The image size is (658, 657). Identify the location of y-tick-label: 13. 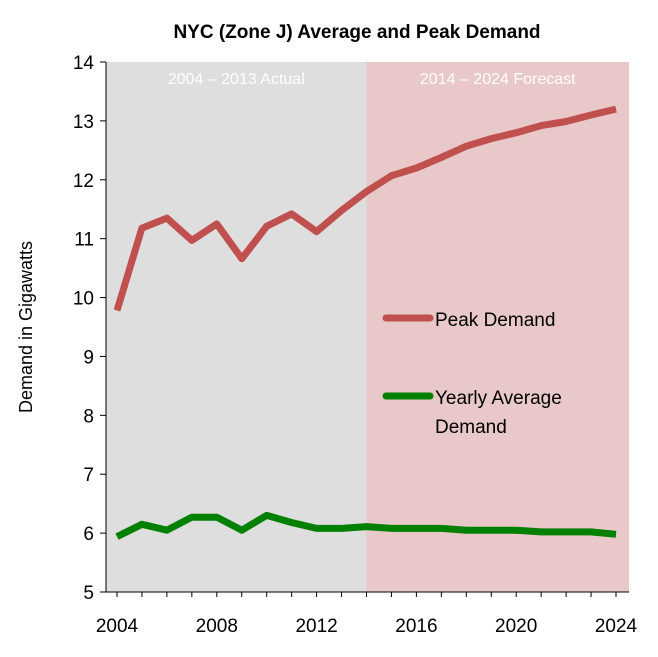
(83, 122).